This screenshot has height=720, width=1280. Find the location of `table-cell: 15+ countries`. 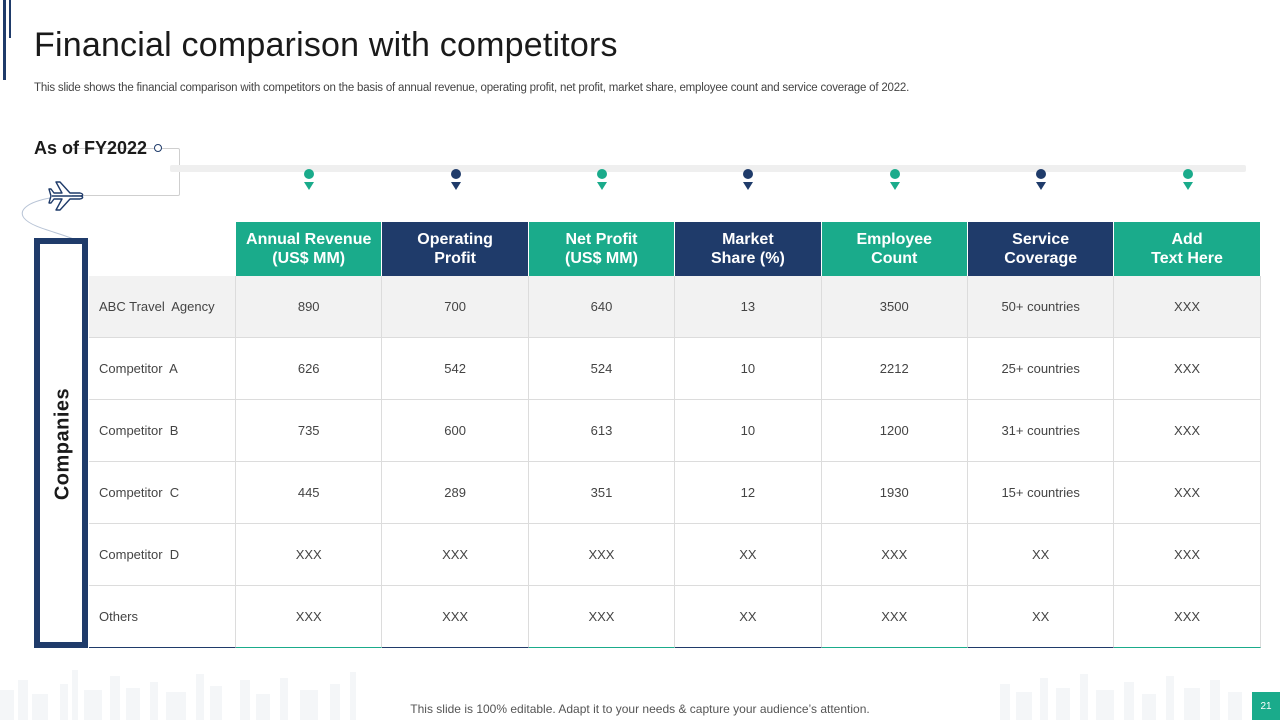

table-cell: 15+ countries is located at coordinates (1041, 493).